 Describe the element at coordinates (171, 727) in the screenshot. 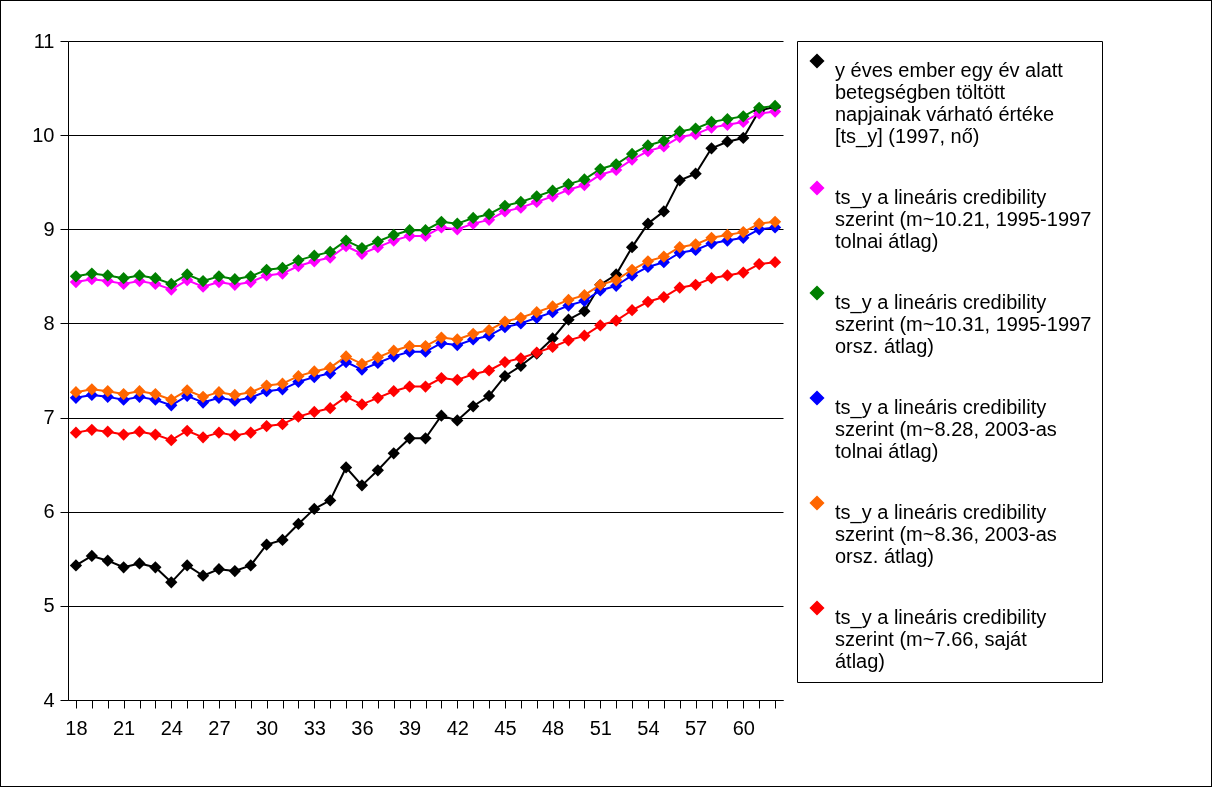

I see `x-tick-label: 24` at that location.